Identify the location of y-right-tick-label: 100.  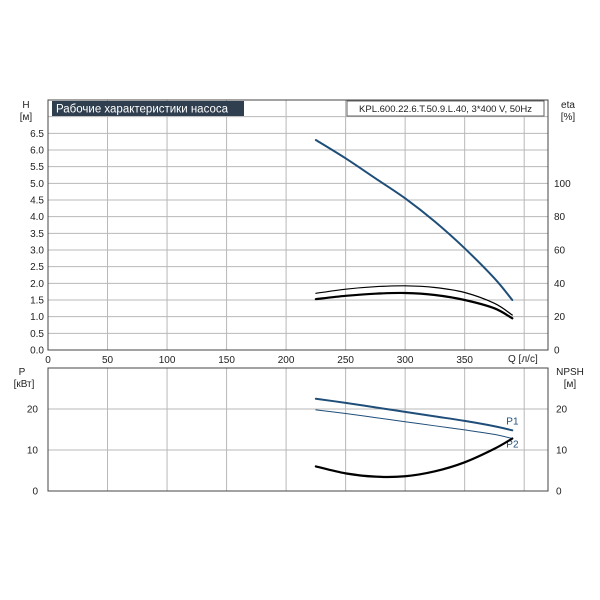
(562, 184).